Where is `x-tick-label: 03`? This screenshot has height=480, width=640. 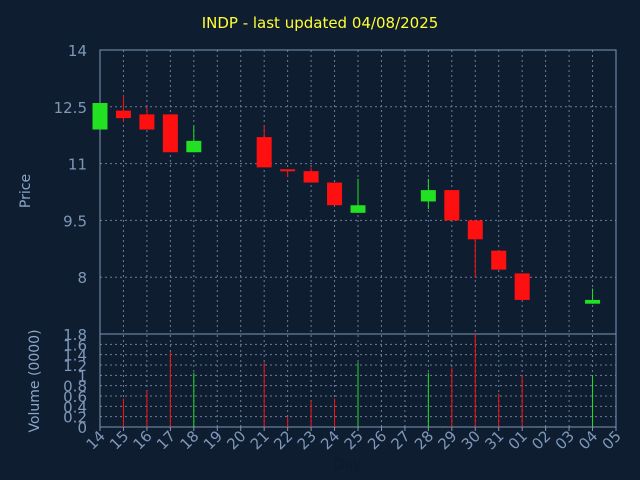 x-tick-label: 03 is located at coordinates (565, 440).